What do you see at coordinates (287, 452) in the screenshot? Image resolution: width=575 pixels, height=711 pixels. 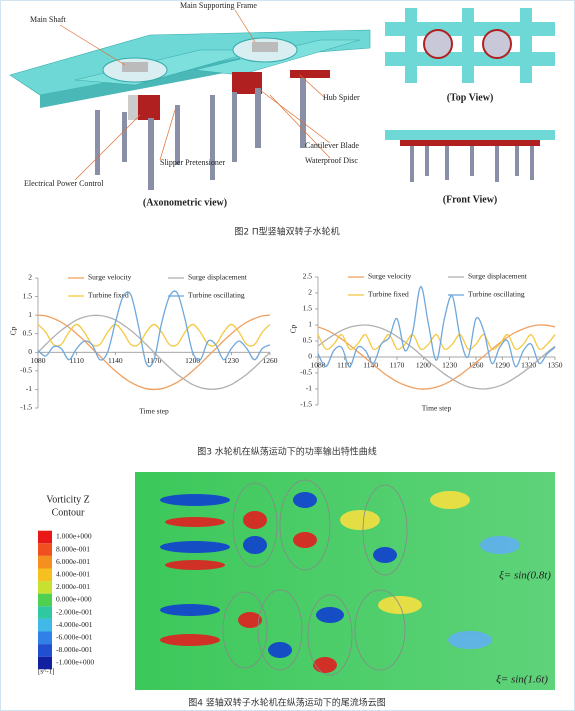 I see `caption: 图3 水轮机在纵荡运动下的功率输出特性曲线` at bounding box center [287, 452].